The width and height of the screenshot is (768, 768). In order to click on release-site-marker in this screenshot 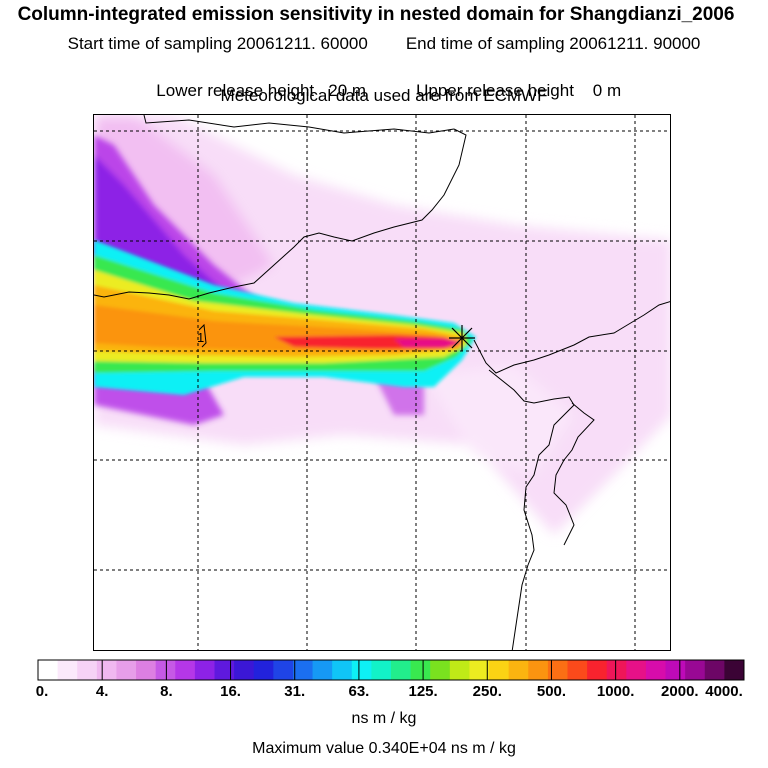, I will do `click(462, 338)`.